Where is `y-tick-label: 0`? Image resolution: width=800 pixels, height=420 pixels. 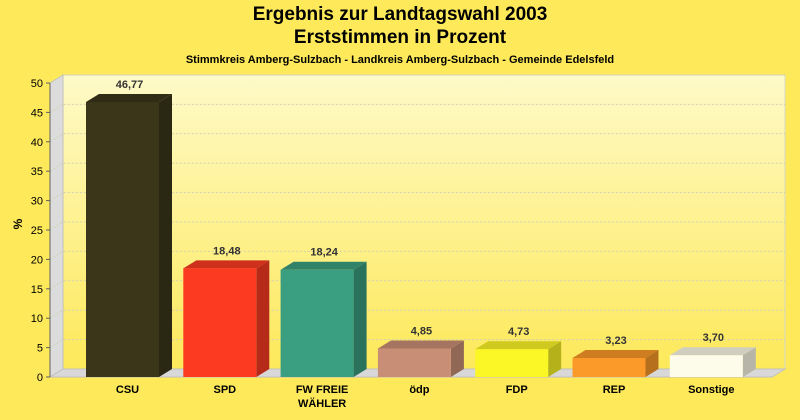
y-tick-label: 0 is located at coordinates (40, 378).